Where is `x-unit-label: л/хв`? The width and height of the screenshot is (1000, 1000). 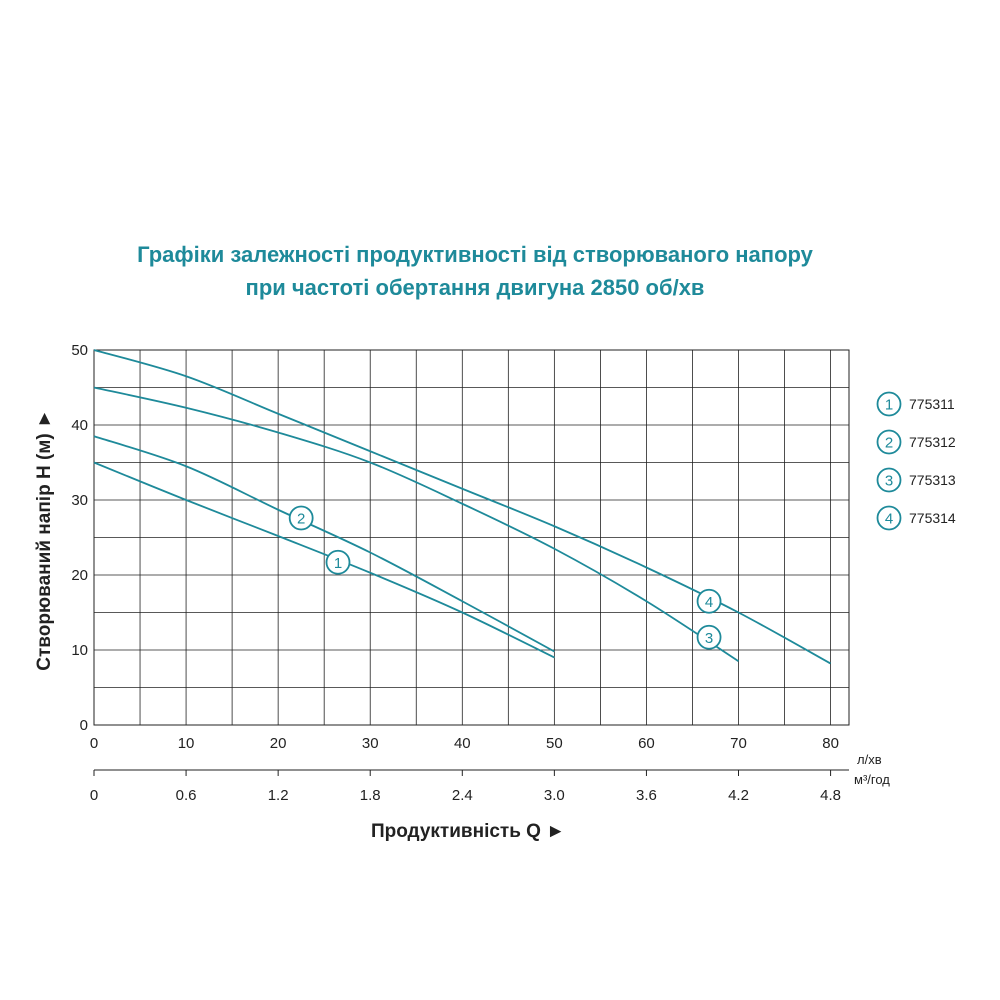
x-unit-label: л/хв is located at coordinates (869, 759).